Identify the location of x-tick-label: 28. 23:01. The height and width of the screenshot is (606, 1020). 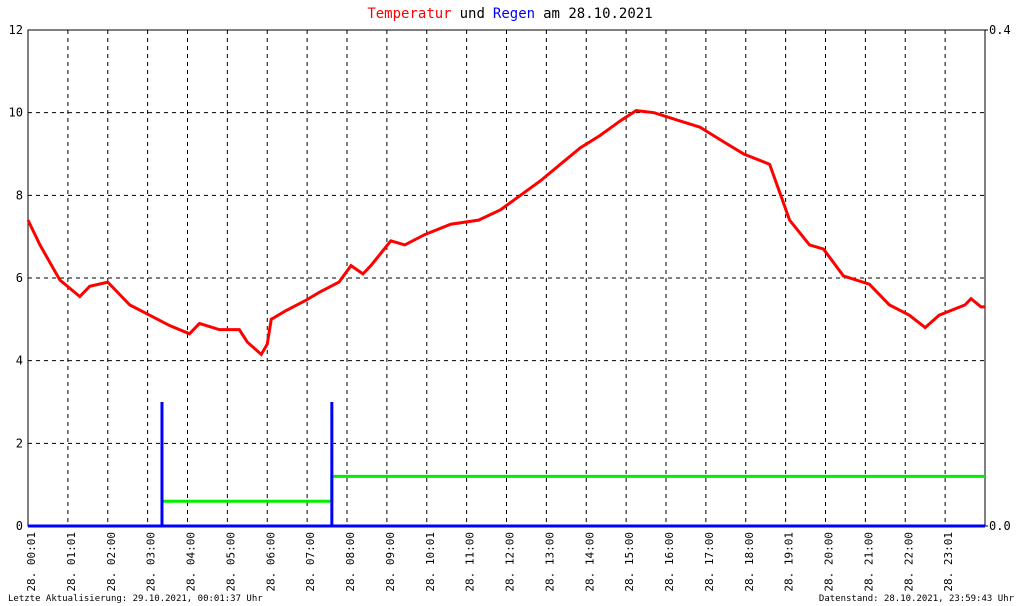
(948, 562).